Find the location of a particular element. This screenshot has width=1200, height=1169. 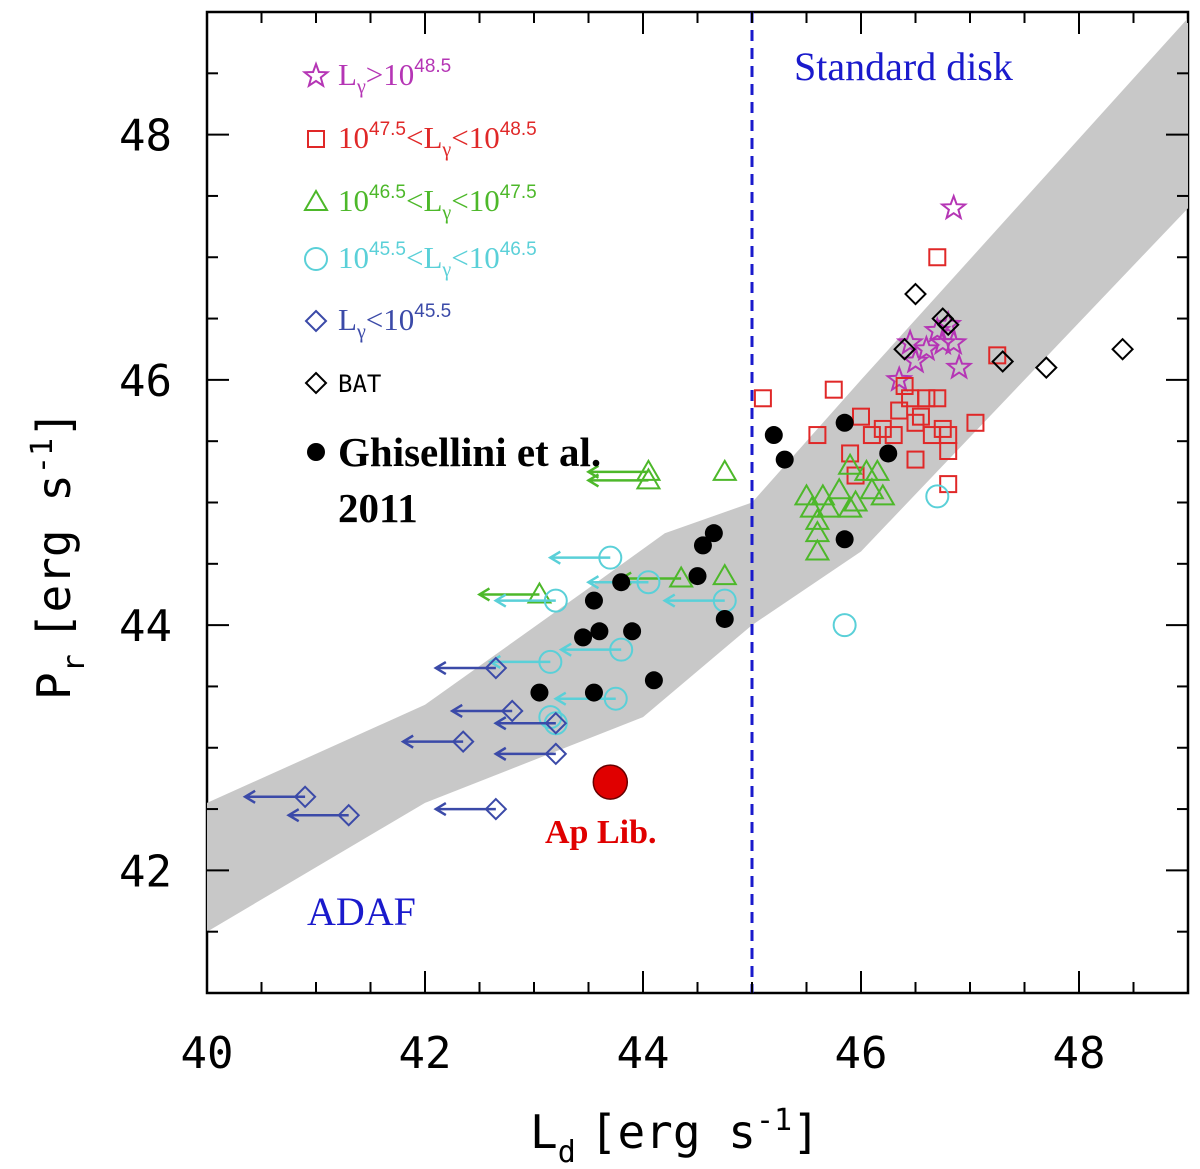

standard-disk-label: Standard disk is located at coordinates (903, 66).